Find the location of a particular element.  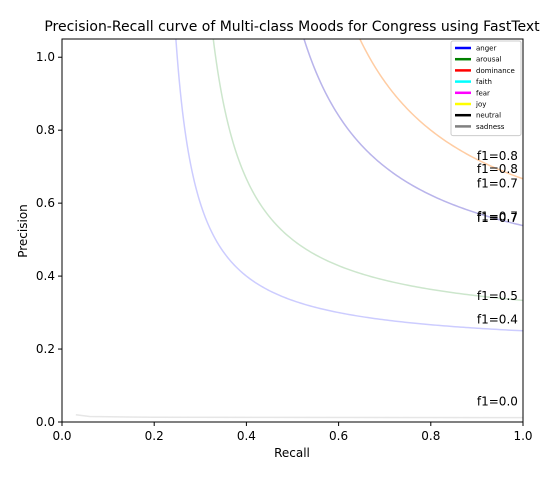

y-tick-label: 0.6 is located at coordinates (45, 203).